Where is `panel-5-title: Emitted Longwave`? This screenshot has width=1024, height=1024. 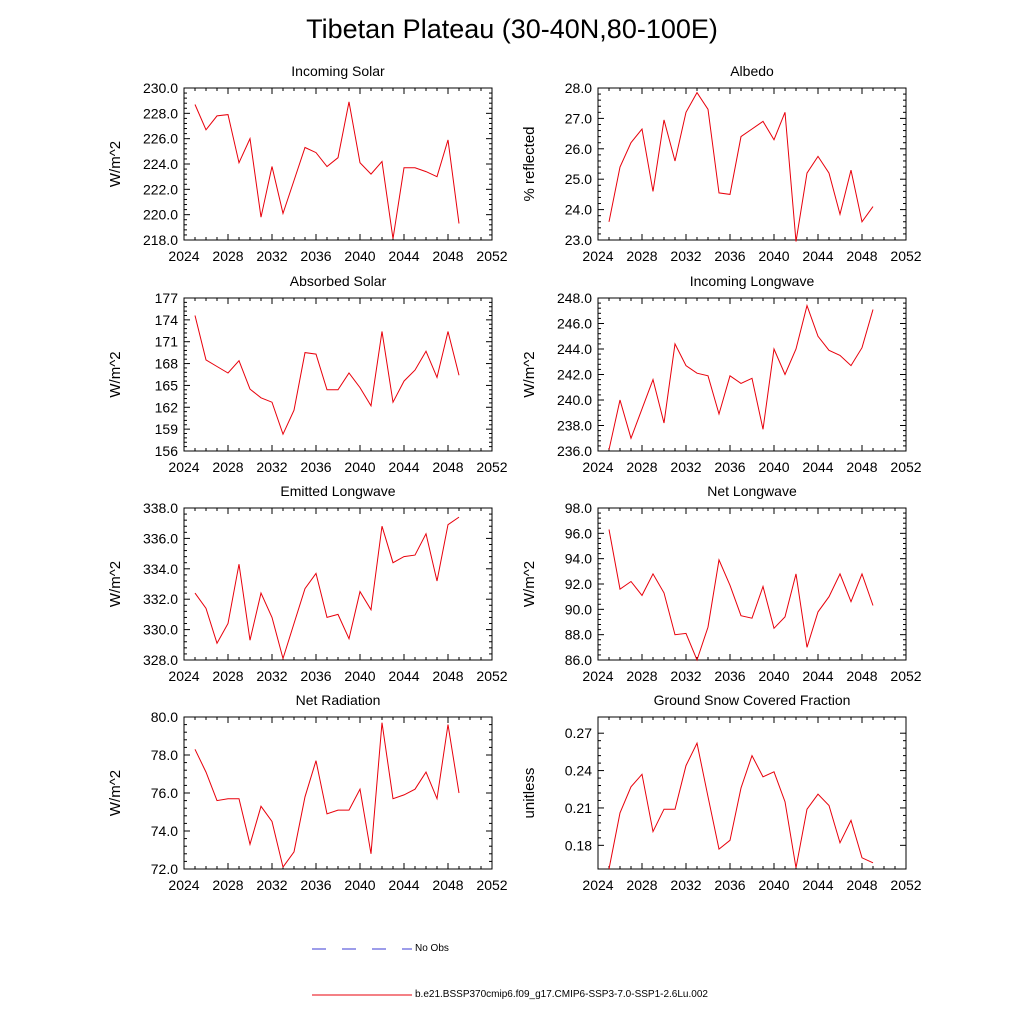 panel-5-title: Emitted Longwave is located at coordinates (337, 491).